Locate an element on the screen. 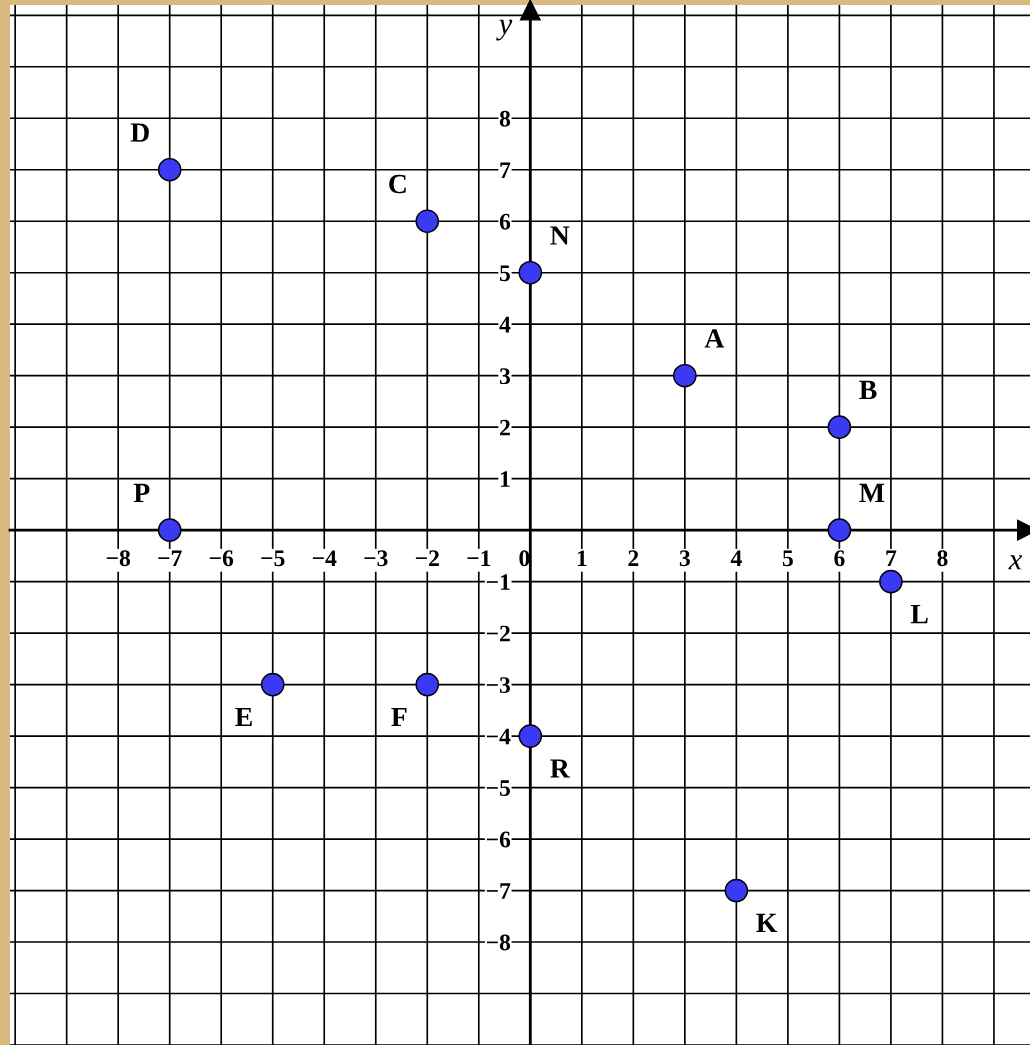 The height and width of the screenshot is (1045, 1030). y-tick-label: −7 is located at coordinates (498, 891).